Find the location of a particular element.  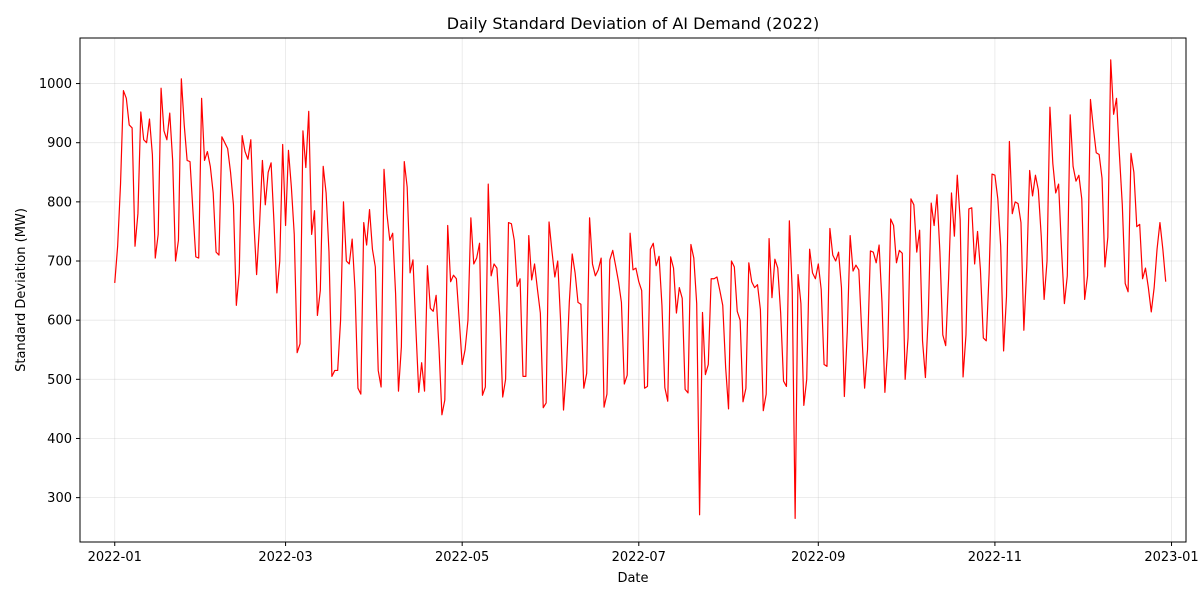

y-tick-label: 400 is located at coordinates (59, 439).